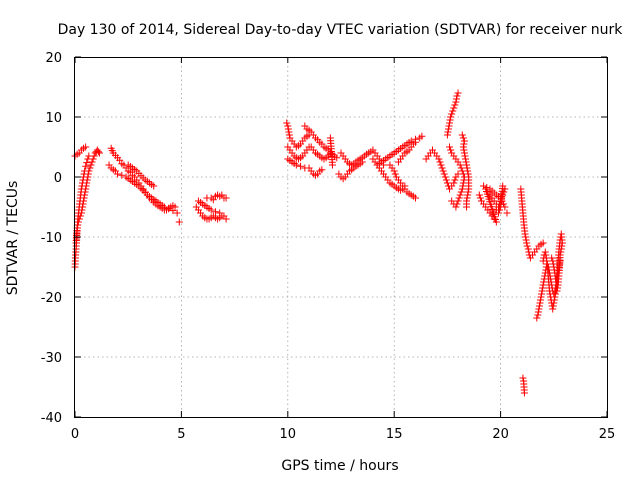 The image size is (640, 480). What do you see at coordinates (75, 434) in the screenshot?
I see `x-tick-label: 0` at bounding box center [75, 434].